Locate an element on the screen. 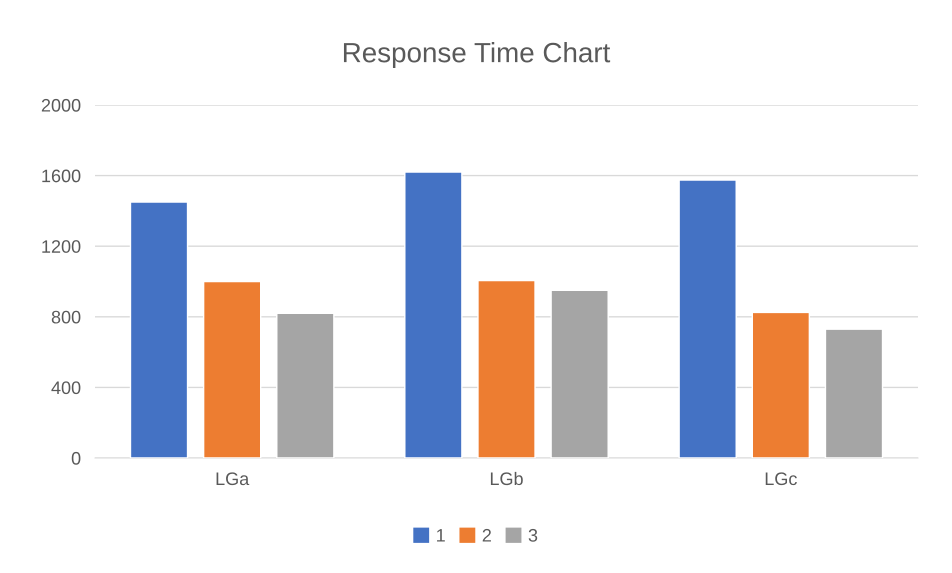 Image resolution: width=952 pixels, height=573 pixels. y-tick-label: 0 is located at coordinates (76, 458).